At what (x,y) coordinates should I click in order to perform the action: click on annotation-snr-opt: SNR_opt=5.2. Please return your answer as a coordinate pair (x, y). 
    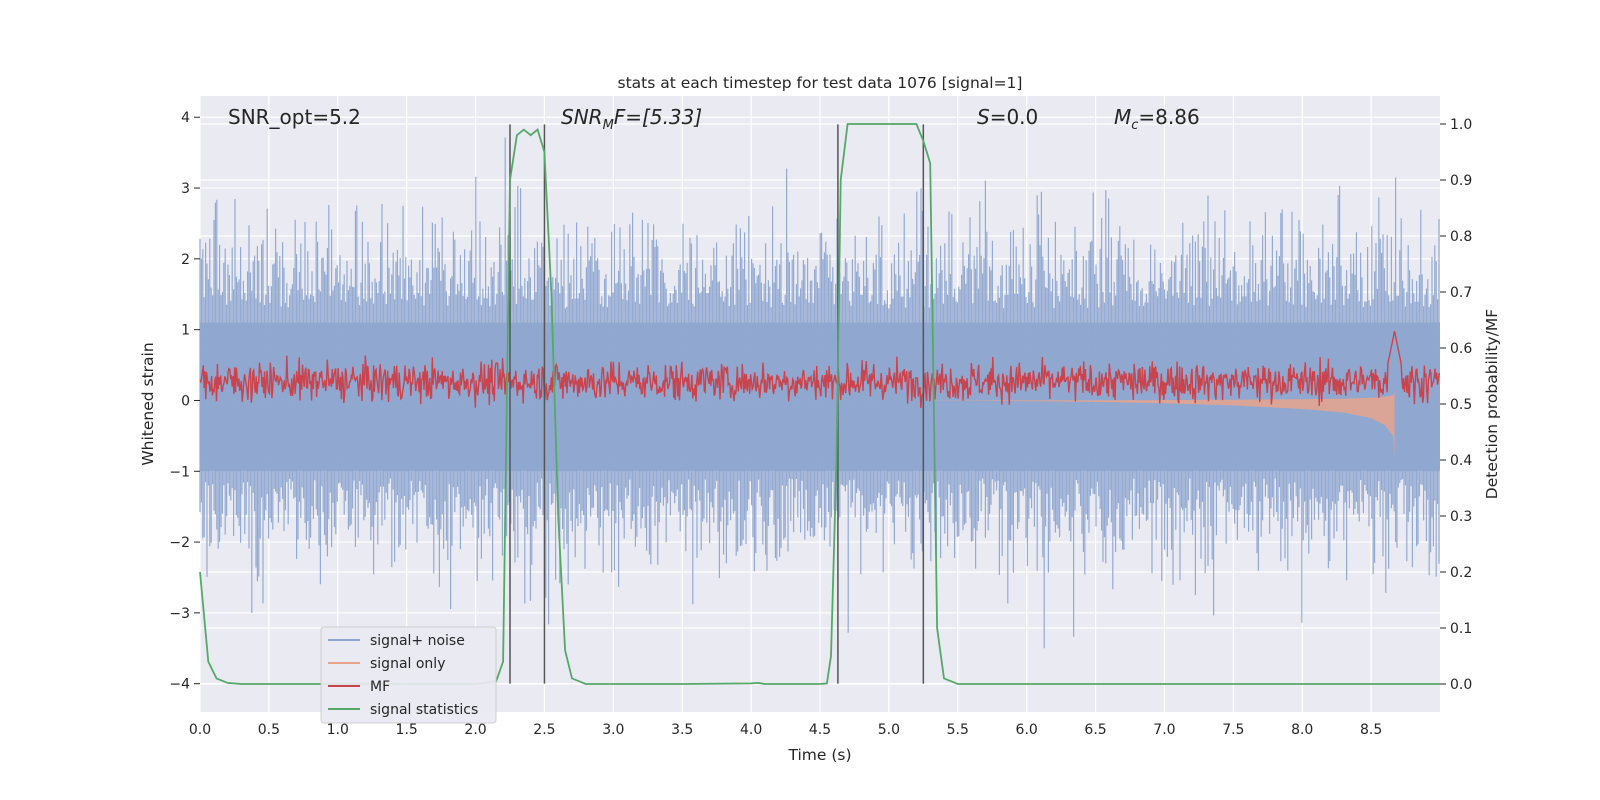
    Looking at the image, I should click on (294, 117).